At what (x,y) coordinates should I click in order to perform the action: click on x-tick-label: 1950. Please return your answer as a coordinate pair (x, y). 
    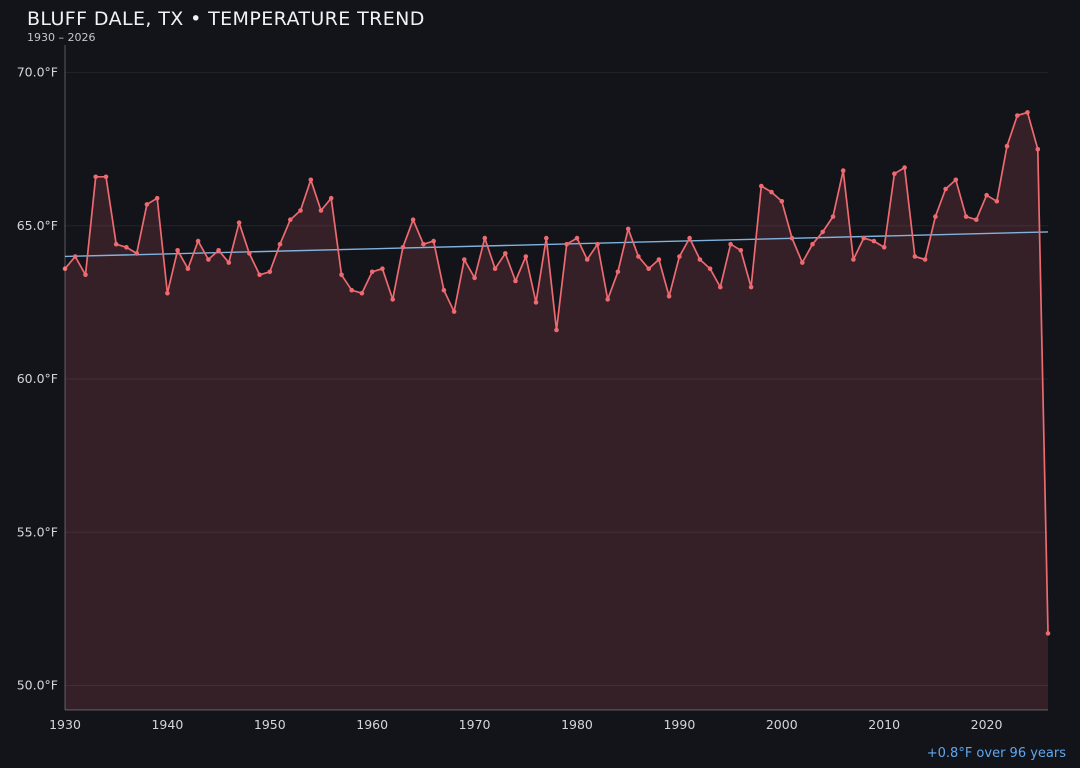
    Looking at the image, I should click on (270, 724).